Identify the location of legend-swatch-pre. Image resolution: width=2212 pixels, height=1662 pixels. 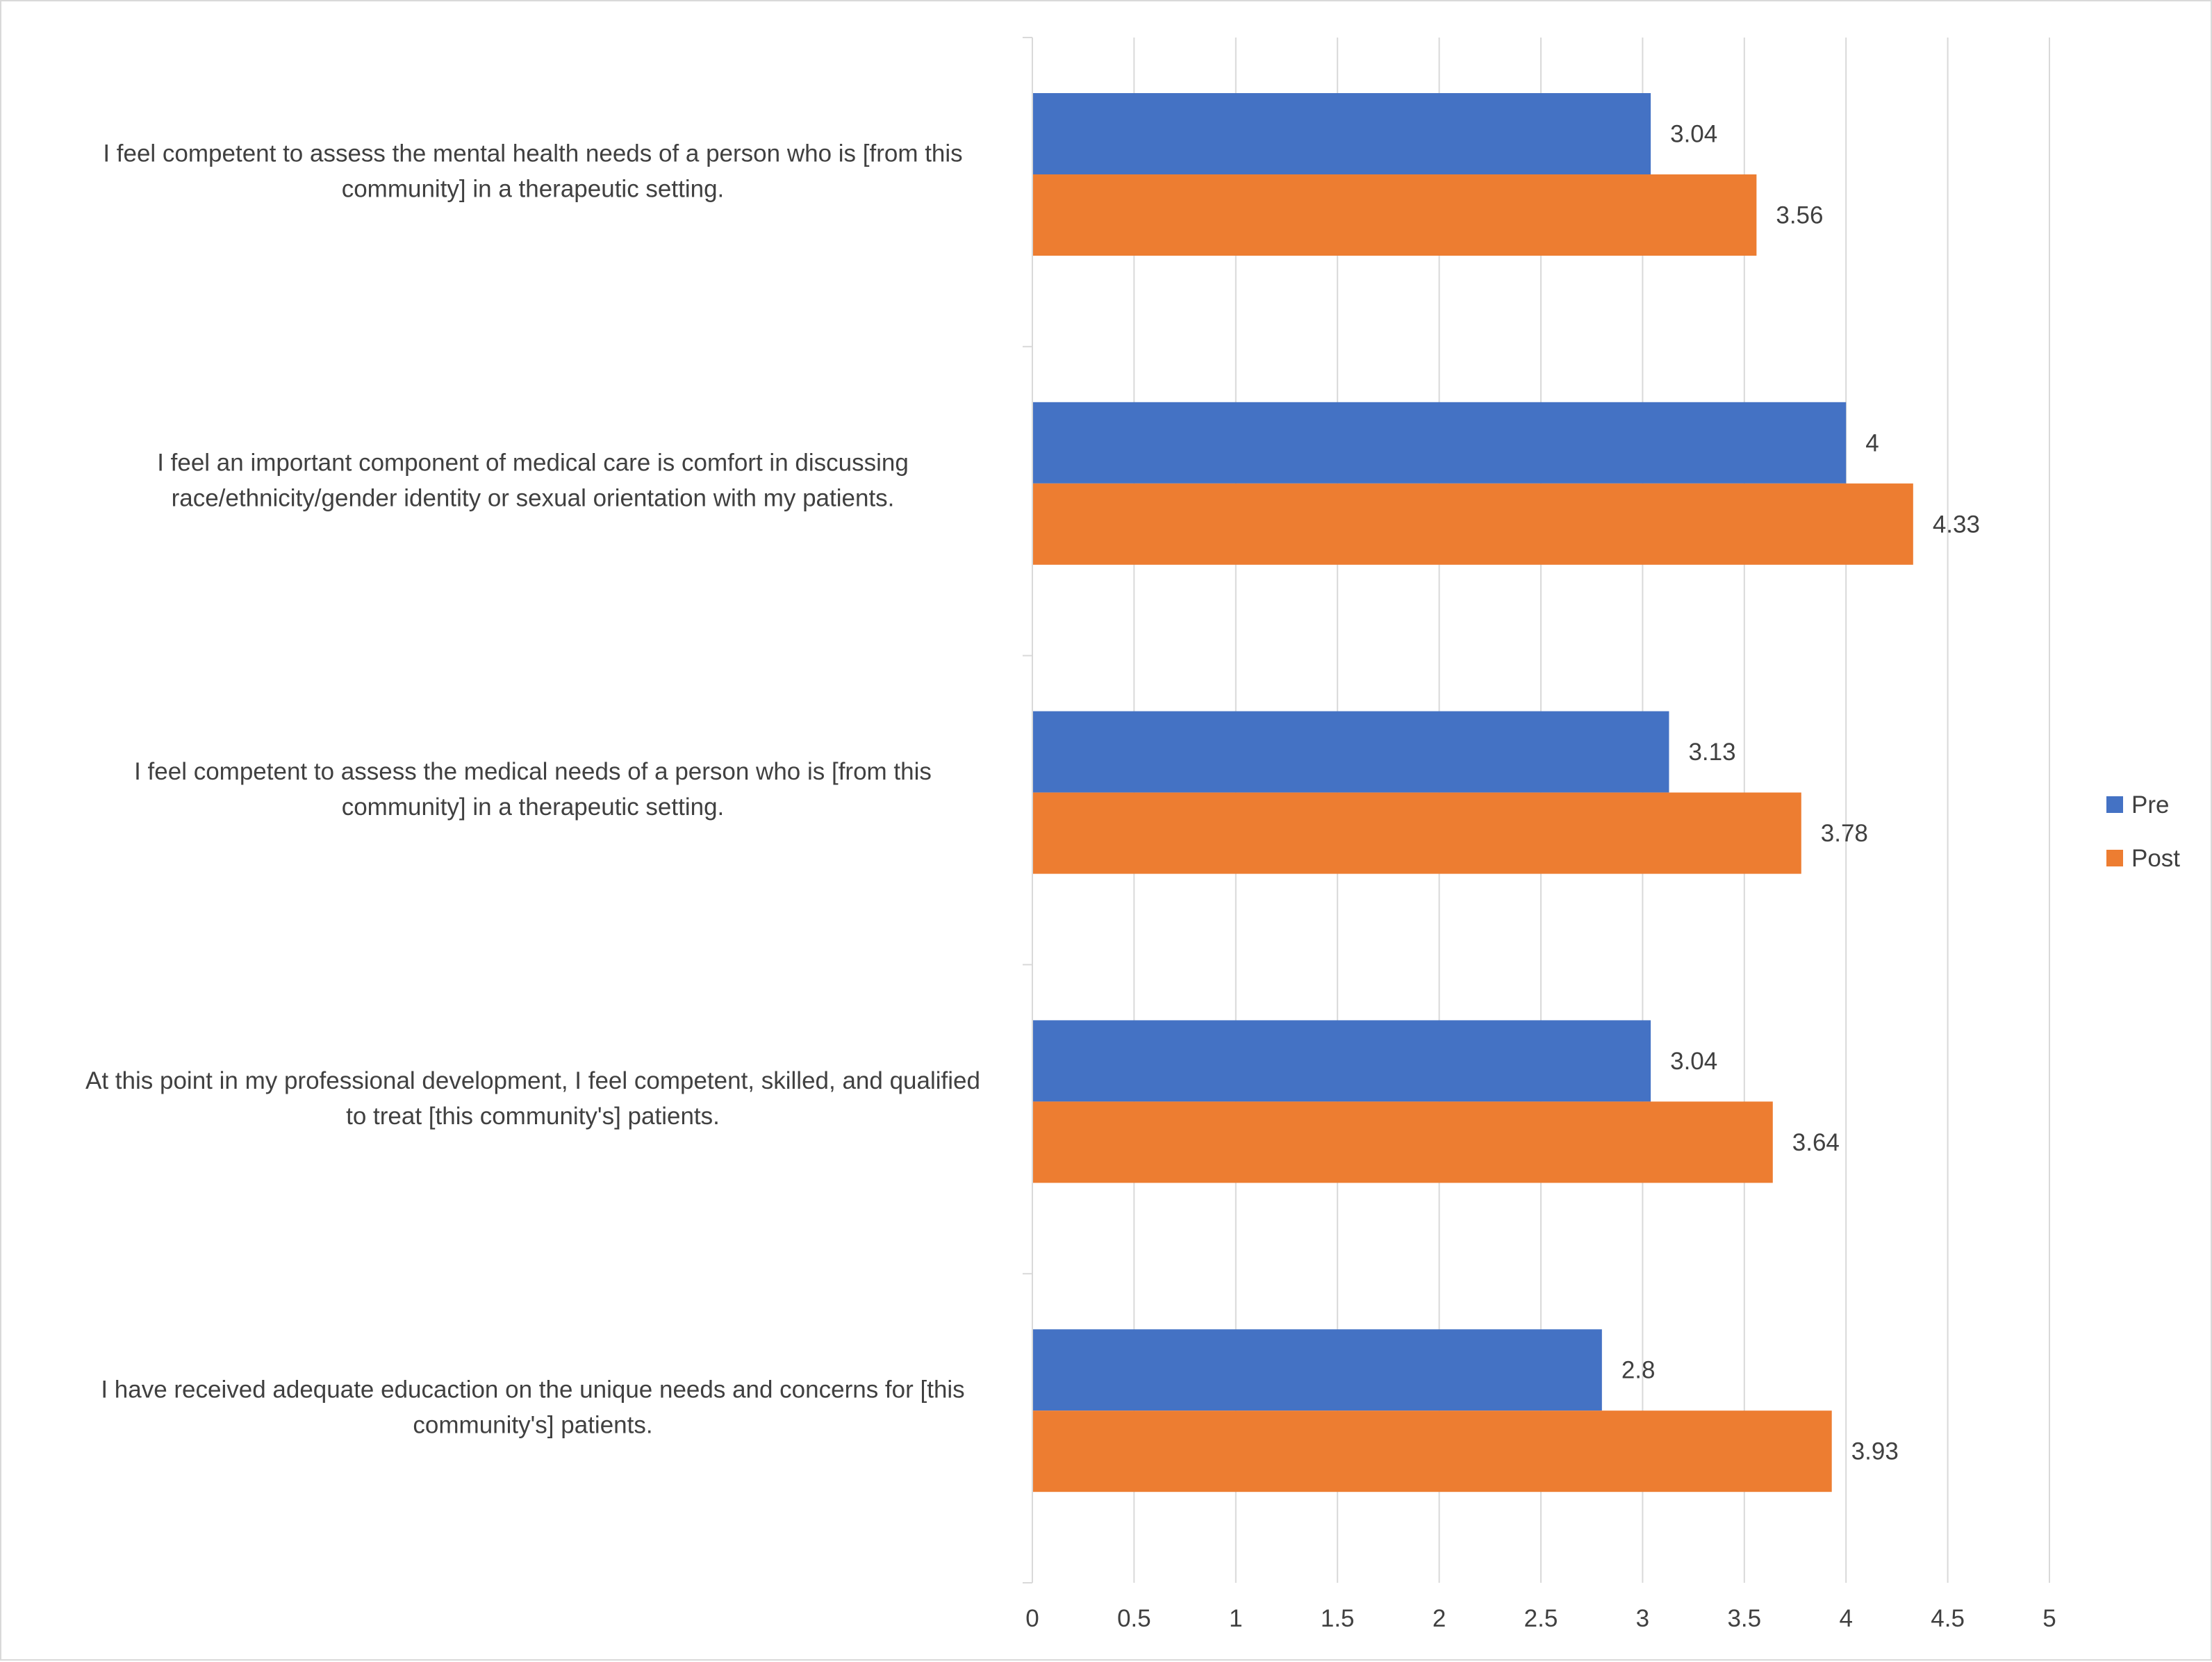
(2114, 804).